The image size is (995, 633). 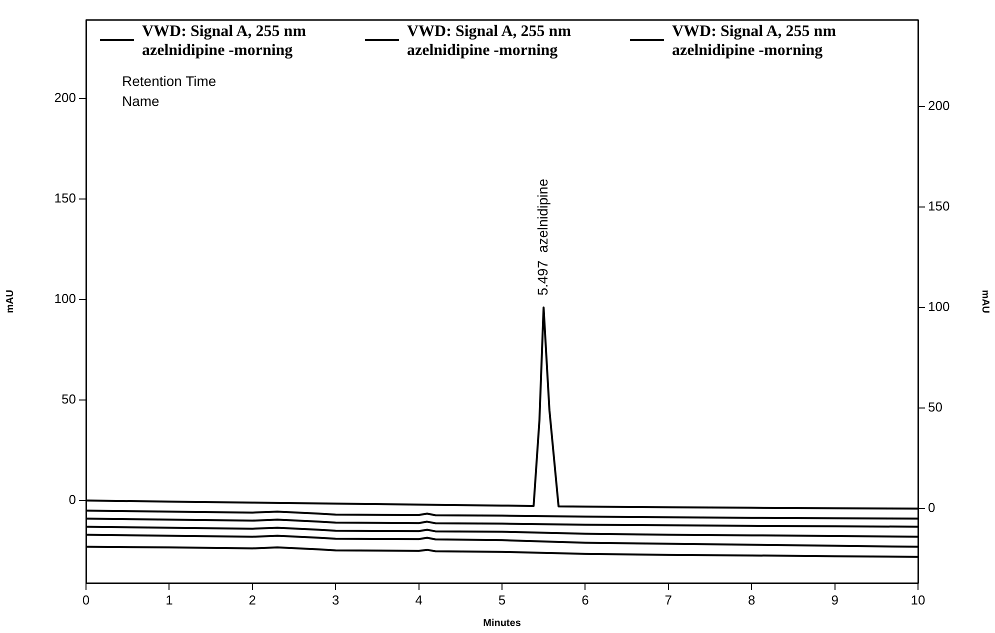 I want to click on annotation: 5.497 azelnidipine, so click(x=542, y=237).